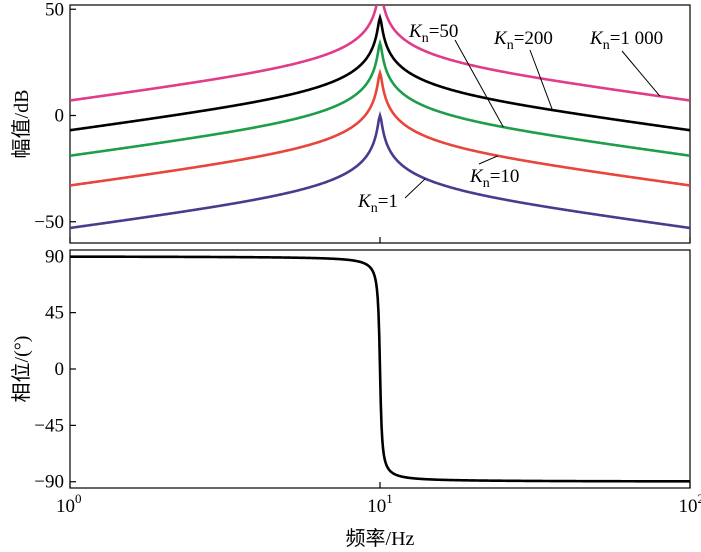 The height and width of the screenshot is (552, 701). I want to click on phase-ytick-label: 45, so click(54, 313).